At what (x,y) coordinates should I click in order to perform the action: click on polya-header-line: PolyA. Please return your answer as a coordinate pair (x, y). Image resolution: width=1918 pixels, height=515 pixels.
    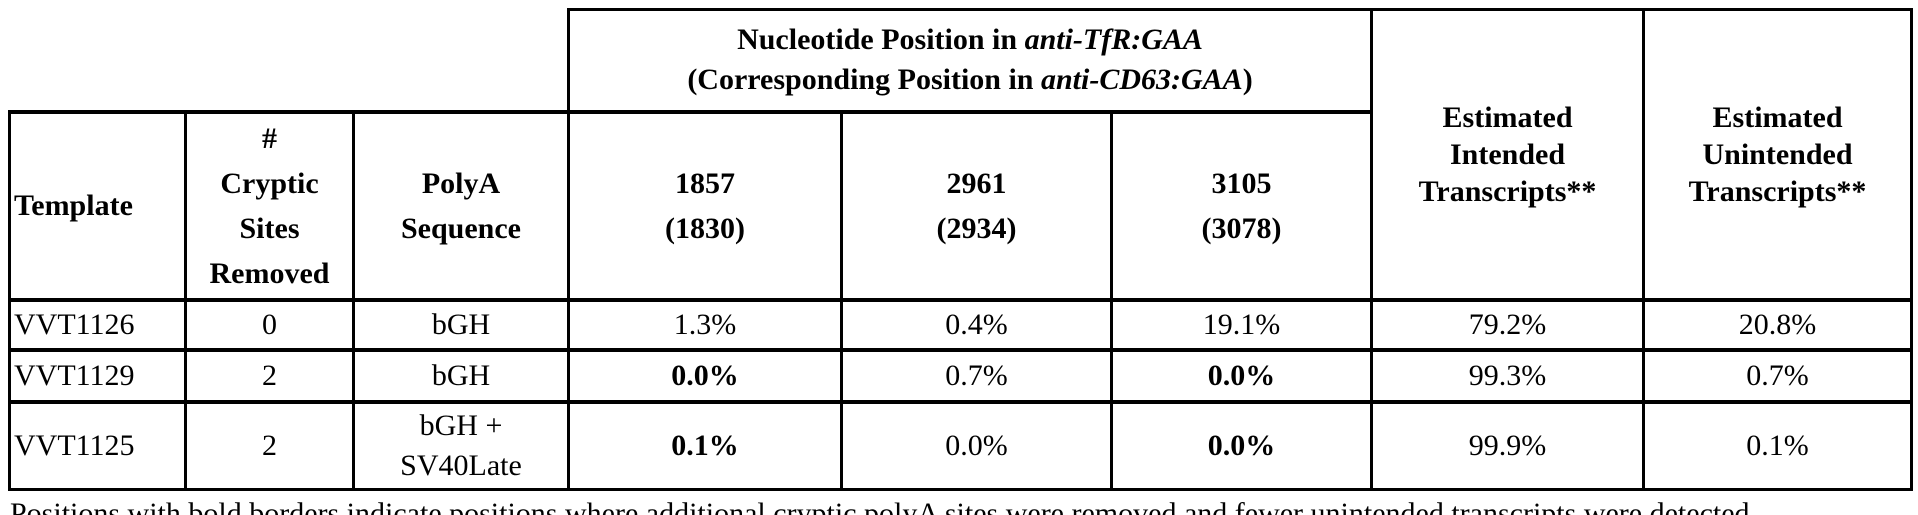
    Looking at the image, I should click on (461, 183).